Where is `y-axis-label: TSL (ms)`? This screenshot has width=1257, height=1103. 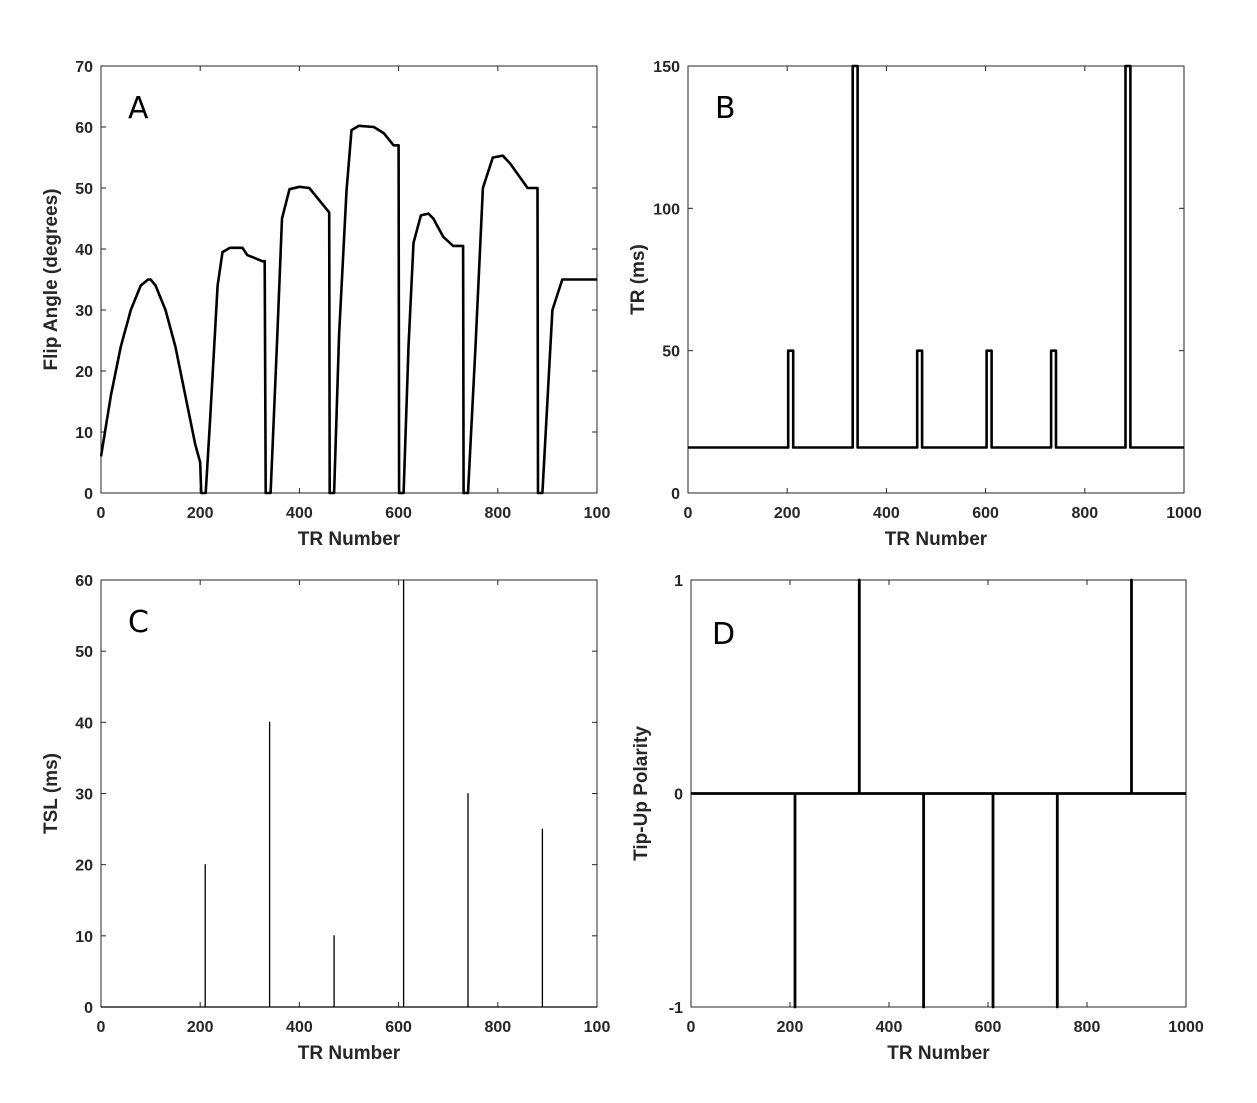 y-axis-label: TSL (ms) is located at coordinates (51, 793).